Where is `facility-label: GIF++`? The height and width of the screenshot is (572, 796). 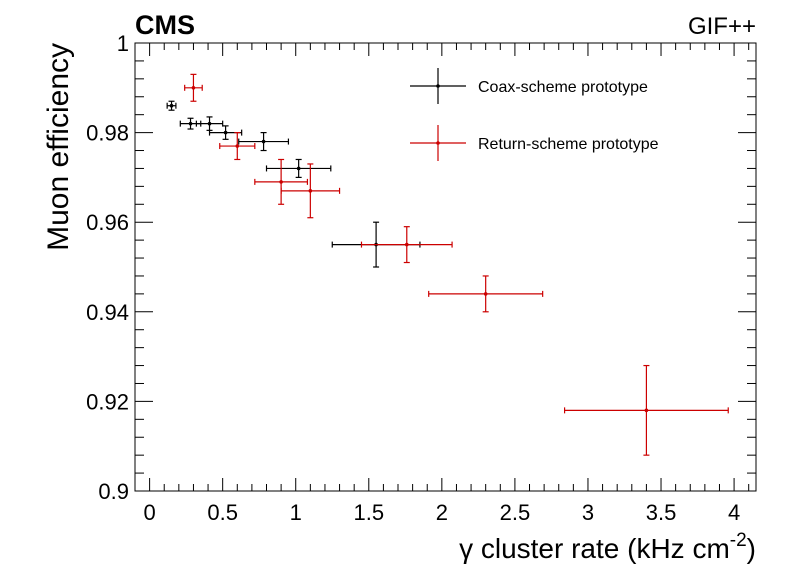 facility-label: GIF++ is located at coordinates (722, 26).